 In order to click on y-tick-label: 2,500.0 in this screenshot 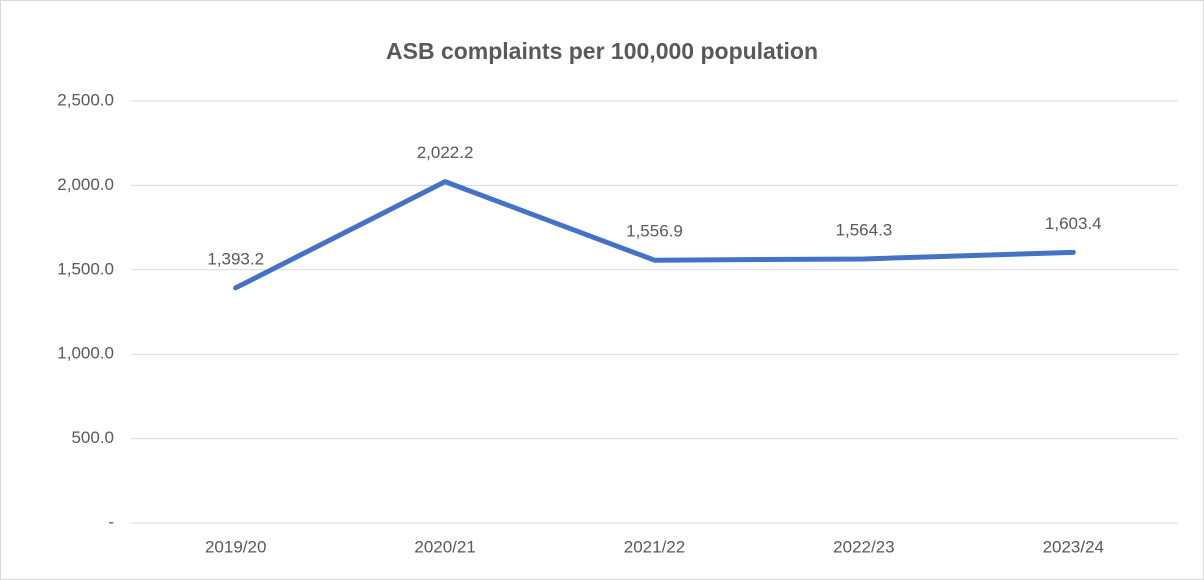, I will do `click(85, 99)`.